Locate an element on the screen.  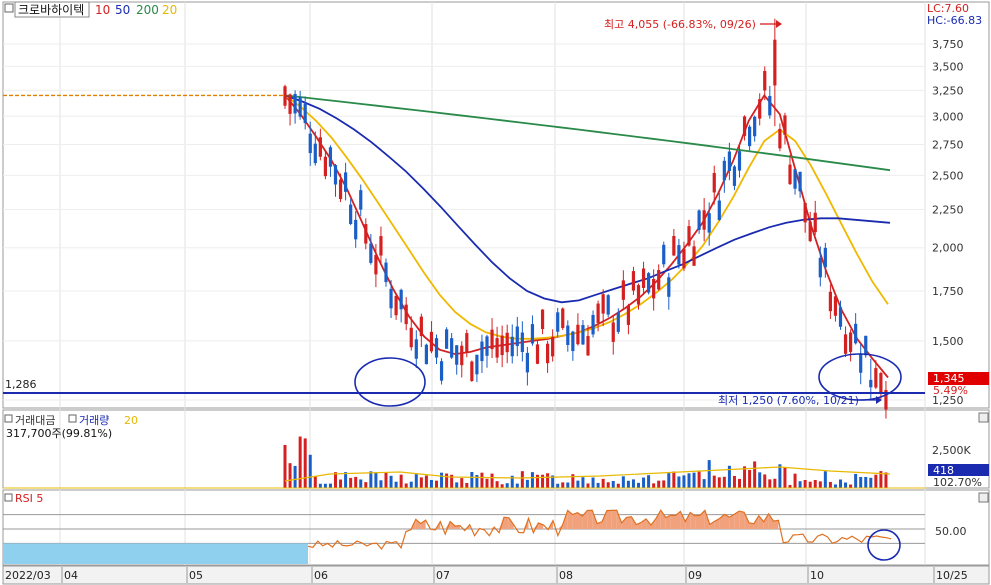
rsi-line is located at coordinates (599, 530).